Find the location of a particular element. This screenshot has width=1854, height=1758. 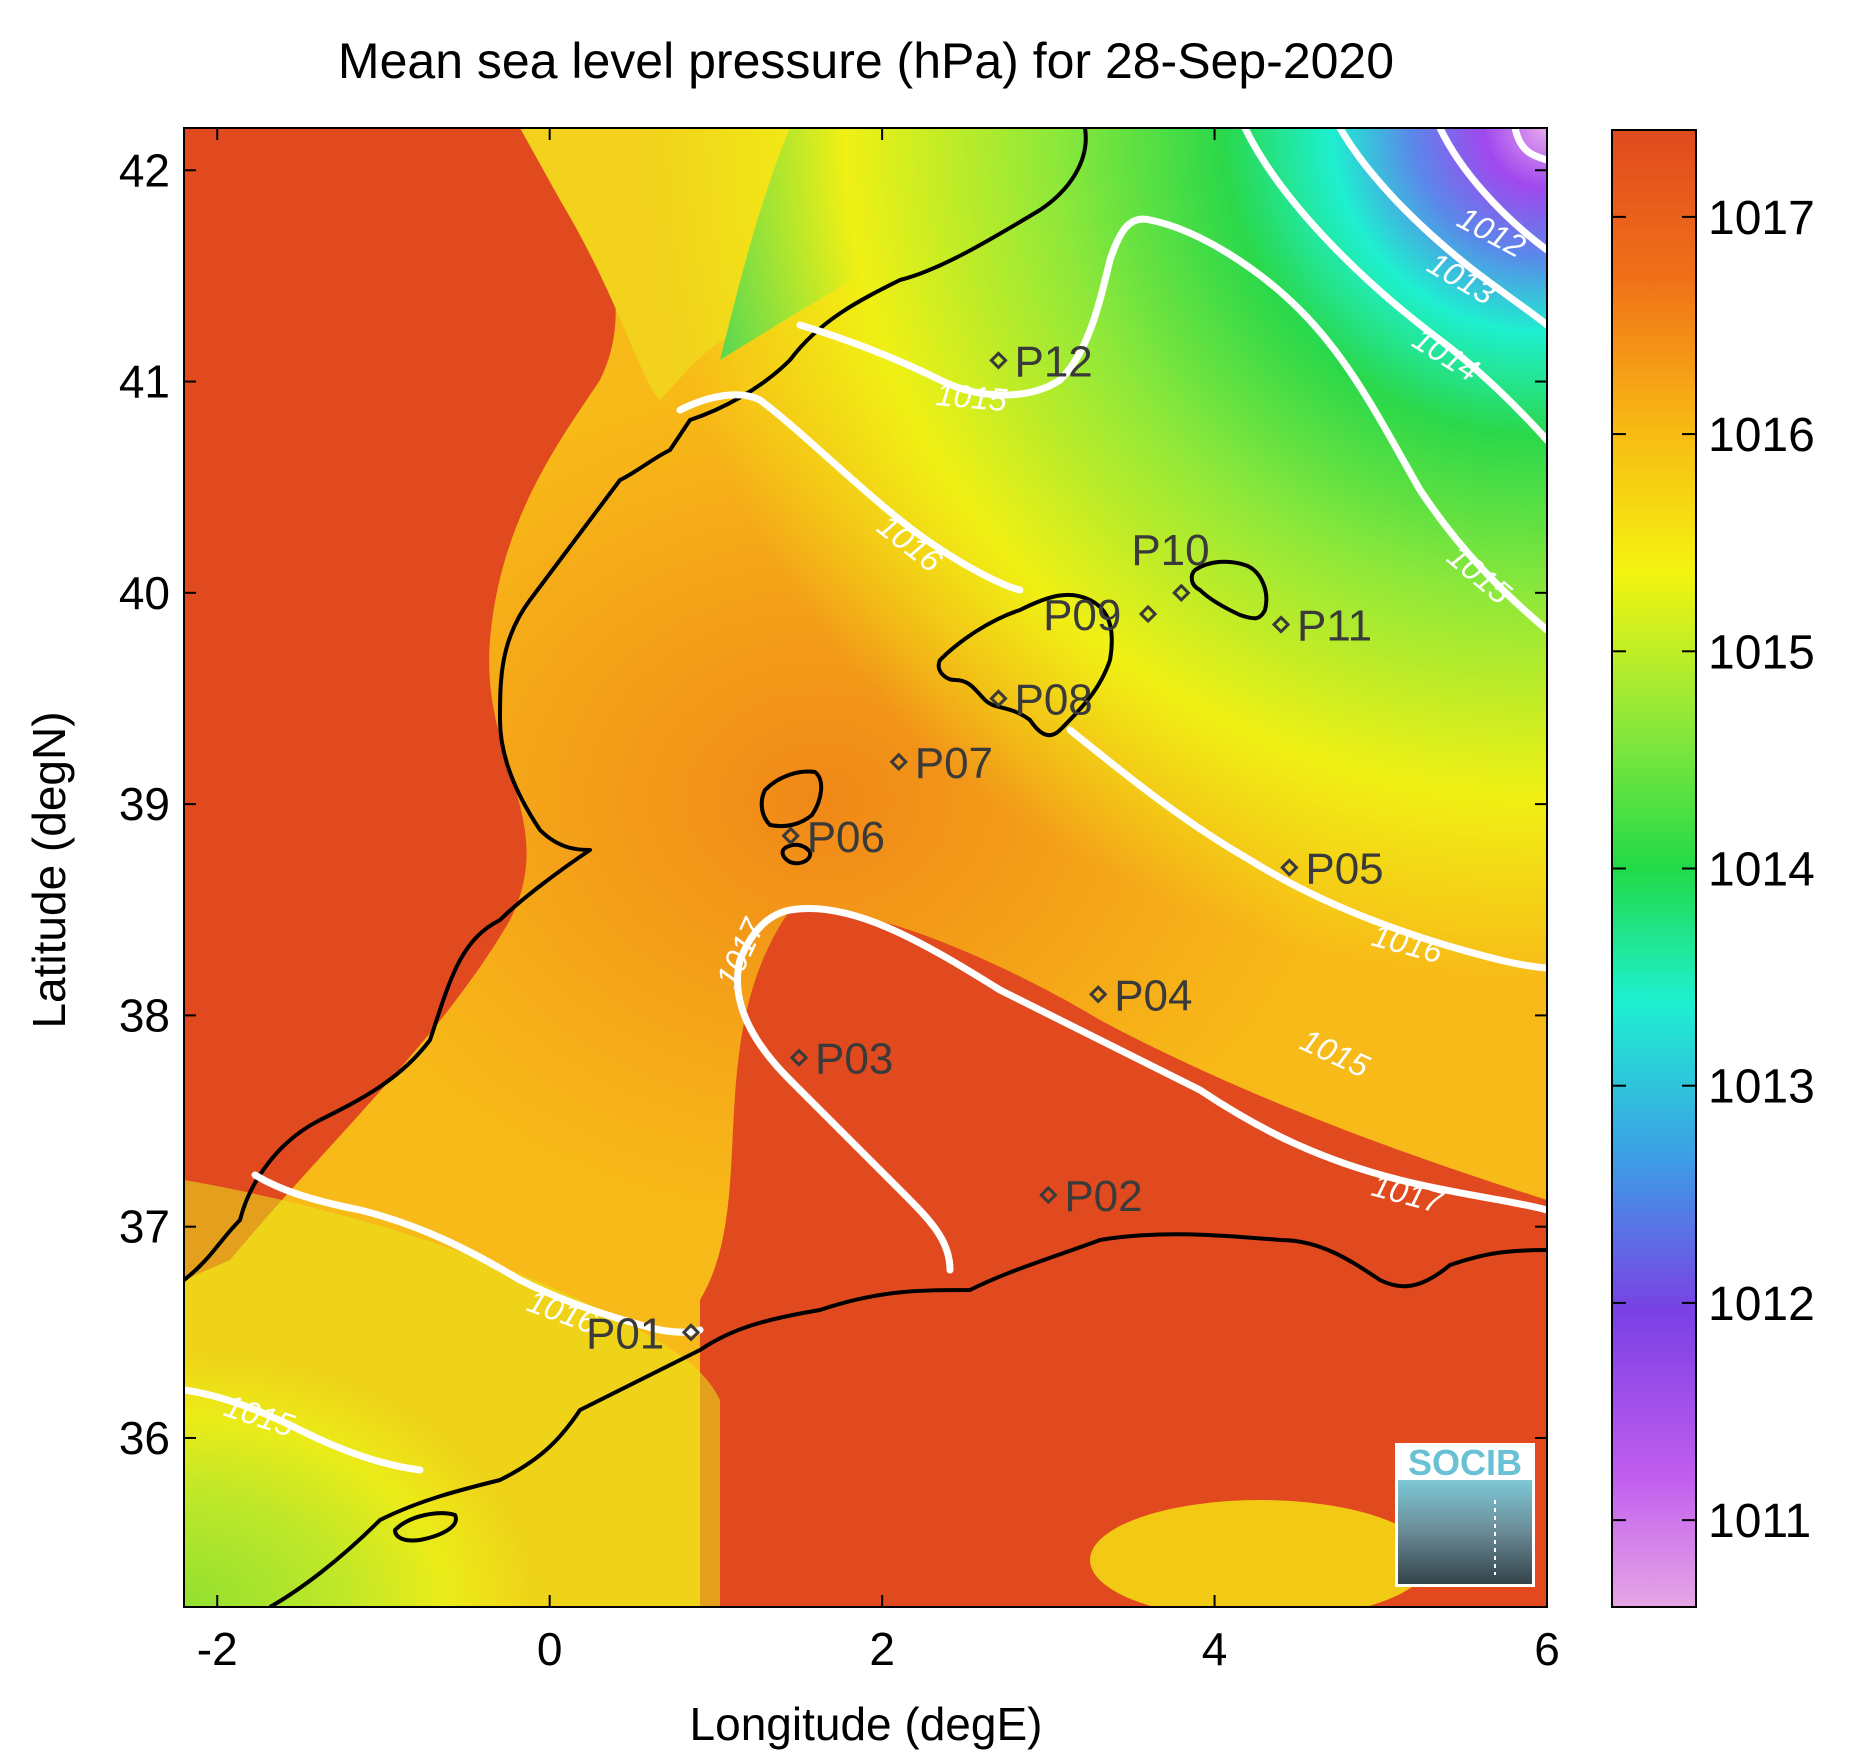

colorbar-tick-label: 1017 is located at coordinates (1761, 218).